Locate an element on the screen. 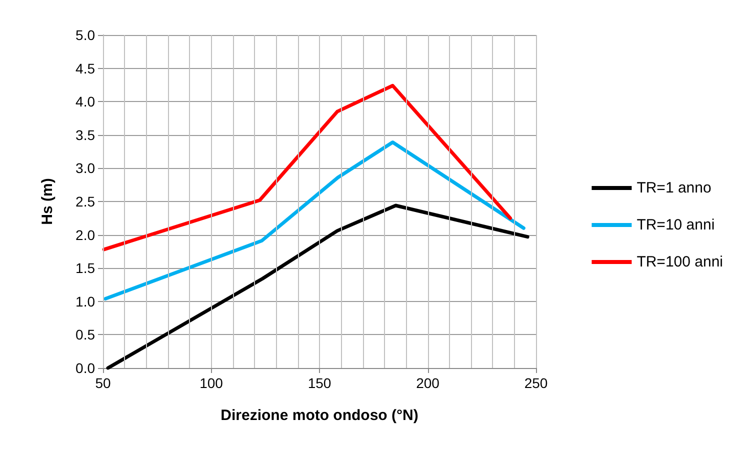  y-tick-label: 1.5 is located at coordinates (86, 268).